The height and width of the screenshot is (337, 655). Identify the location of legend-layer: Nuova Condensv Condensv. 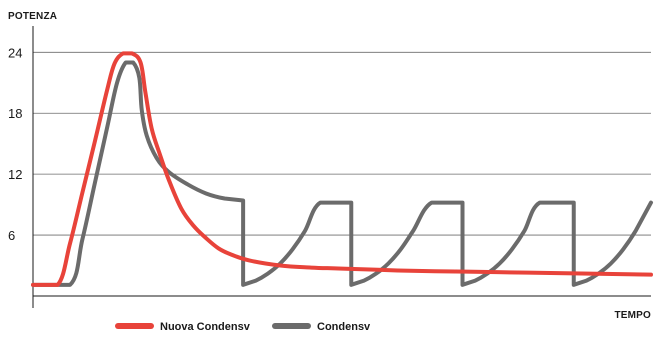
(243, 327).